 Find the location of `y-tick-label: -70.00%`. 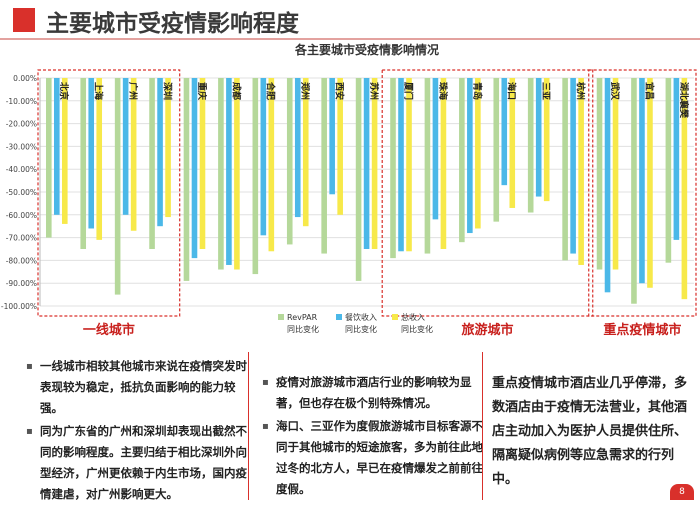

y-tick-label: -70.00% is located at coordinates (21, 238).